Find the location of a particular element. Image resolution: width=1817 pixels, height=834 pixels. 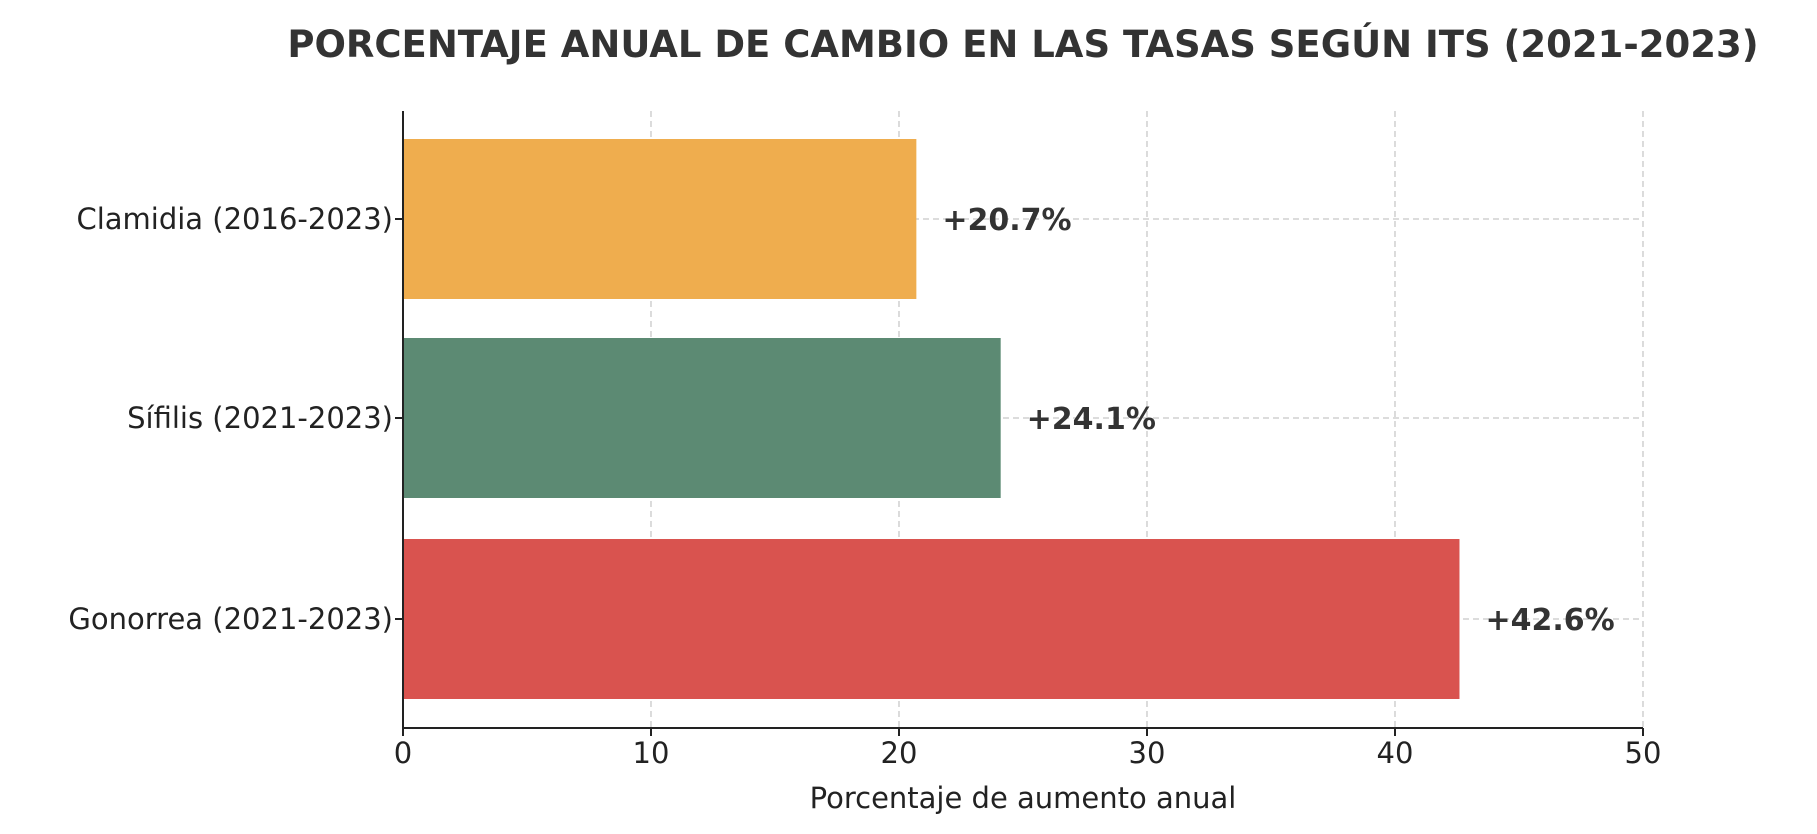

x-tick-label: 10 is located at coordinates (651, 753).